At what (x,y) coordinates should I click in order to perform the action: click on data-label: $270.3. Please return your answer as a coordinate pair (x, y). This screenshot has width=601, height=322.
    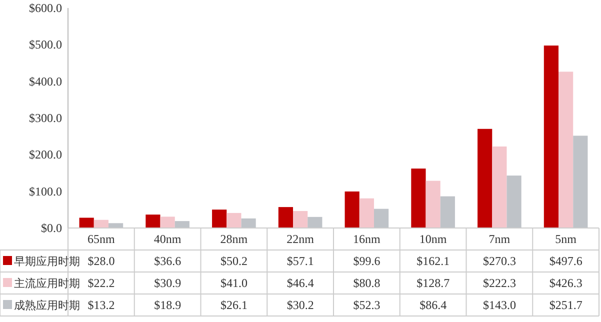
    Looking at the image, I should click on (499, 261).